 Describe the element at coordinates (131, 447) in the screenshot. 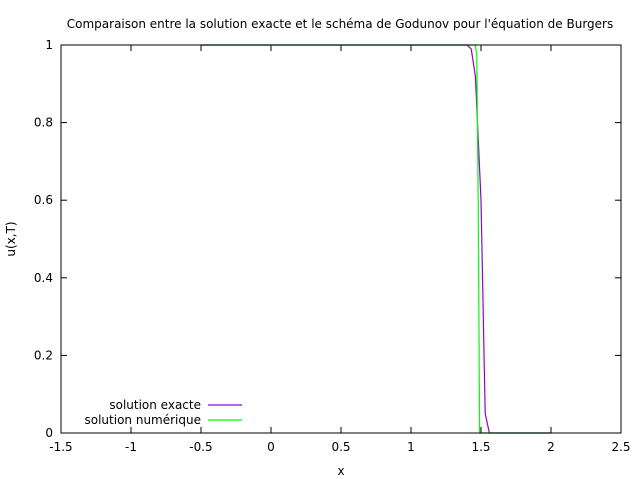

I see `x-tick-label: -1` at that location.